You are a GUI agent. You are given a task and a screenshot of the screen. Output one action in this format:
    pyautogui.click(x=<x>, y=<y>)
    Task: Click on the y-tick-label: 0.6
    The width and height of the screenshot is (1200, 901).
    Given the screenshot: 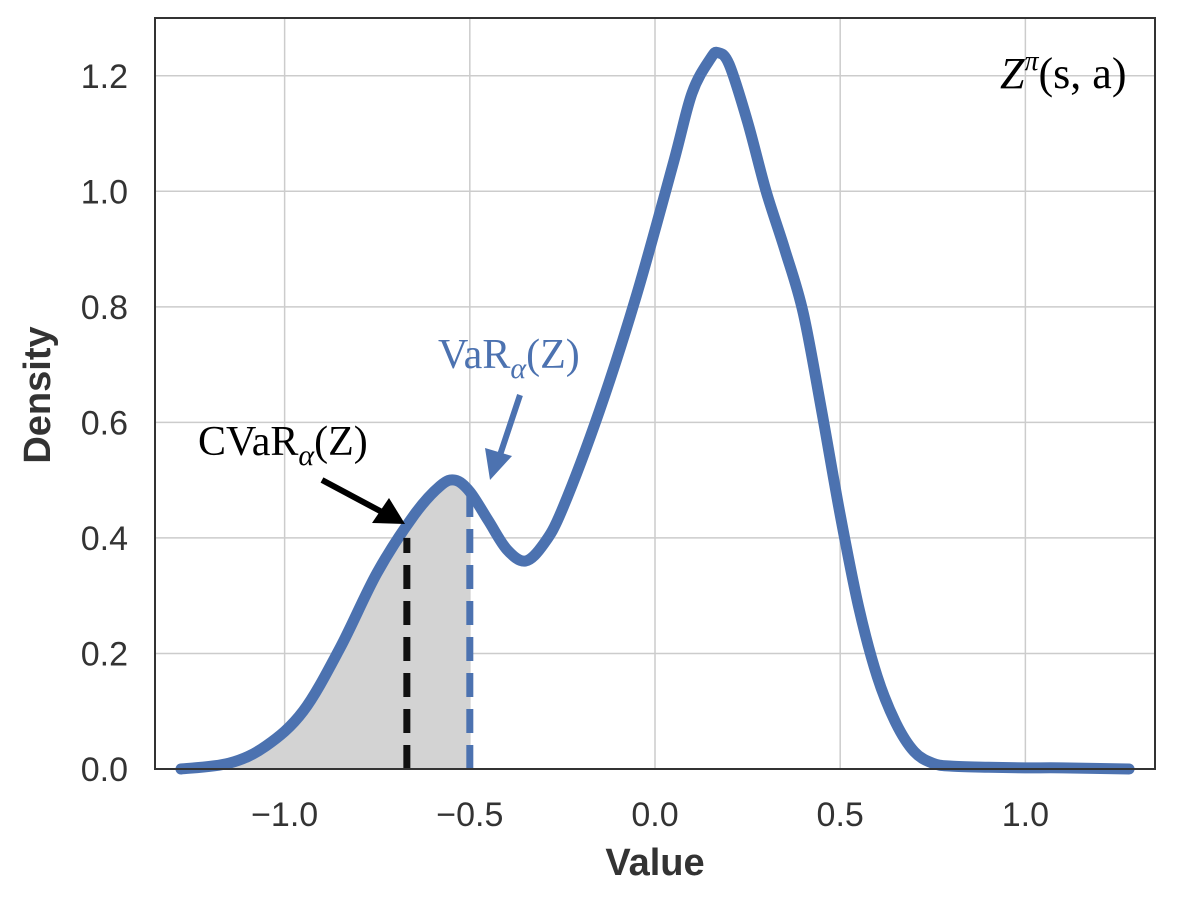 What is the action you would take?
    pyautogui.click(x=104, y=423)
    